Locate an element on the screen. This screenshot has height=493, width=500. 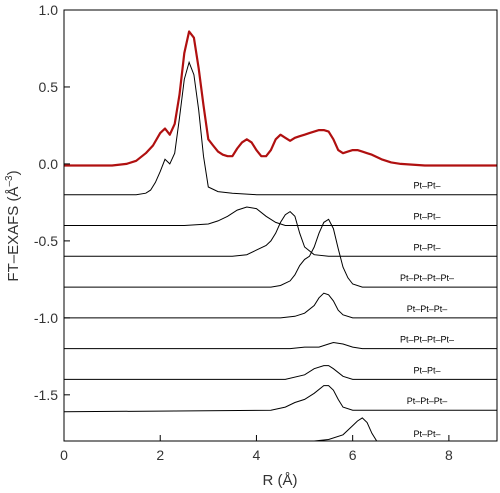
x-tick-label: 6 is located at coordinates (353, 455).